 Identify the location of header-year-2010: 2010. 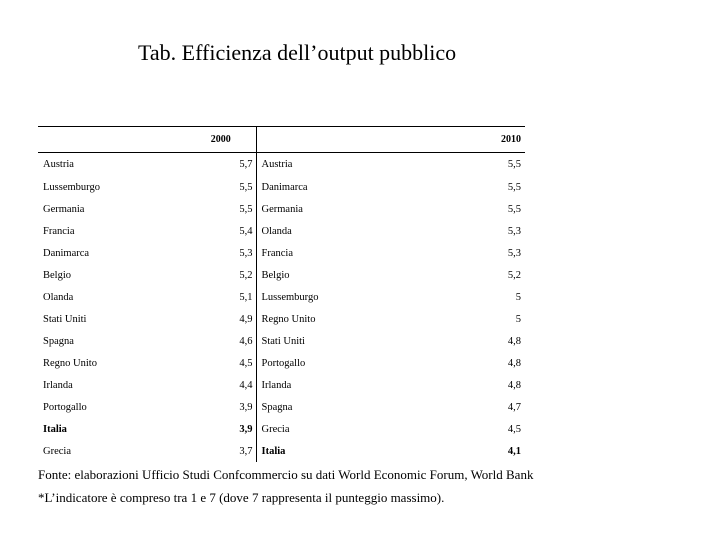
(485, 139).